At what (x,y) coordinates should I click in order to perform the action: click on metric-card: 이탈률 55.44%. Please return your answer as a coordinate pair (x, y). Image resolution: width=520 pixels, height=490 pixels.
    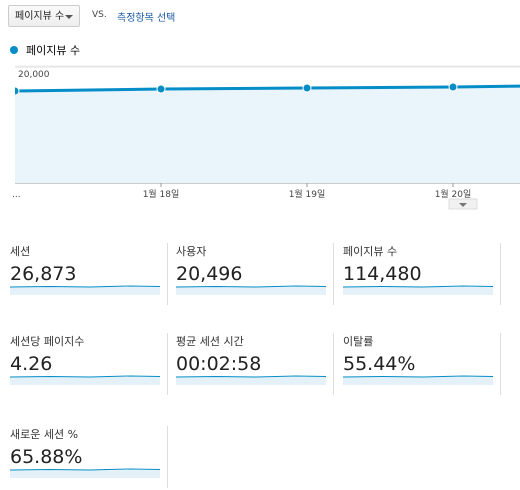
    Looking at the image, I should click on (418, 365).